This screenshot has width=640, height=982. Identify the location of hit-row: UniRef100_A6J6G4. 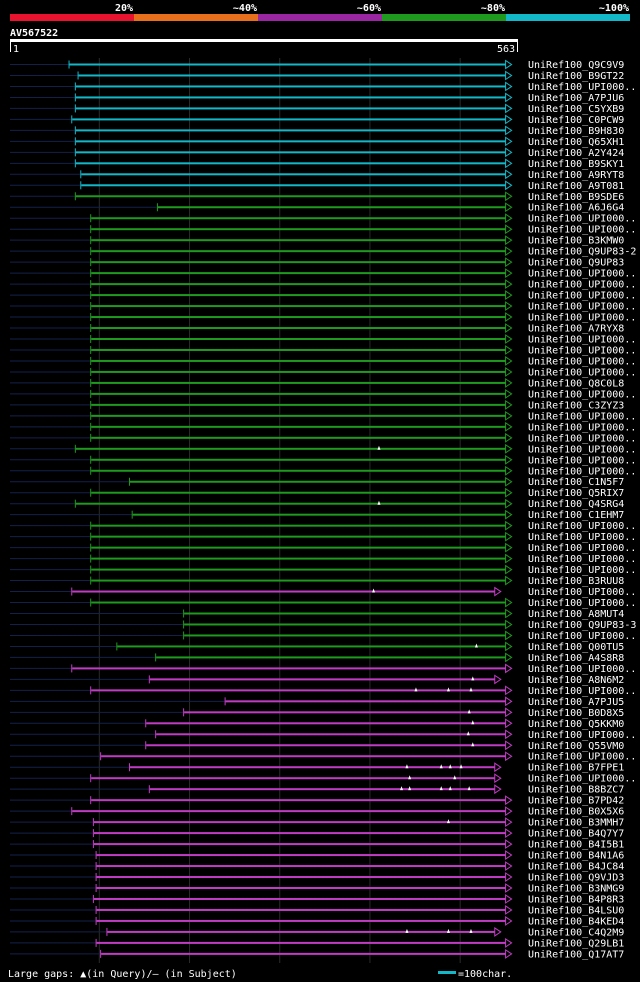
(317, 208).